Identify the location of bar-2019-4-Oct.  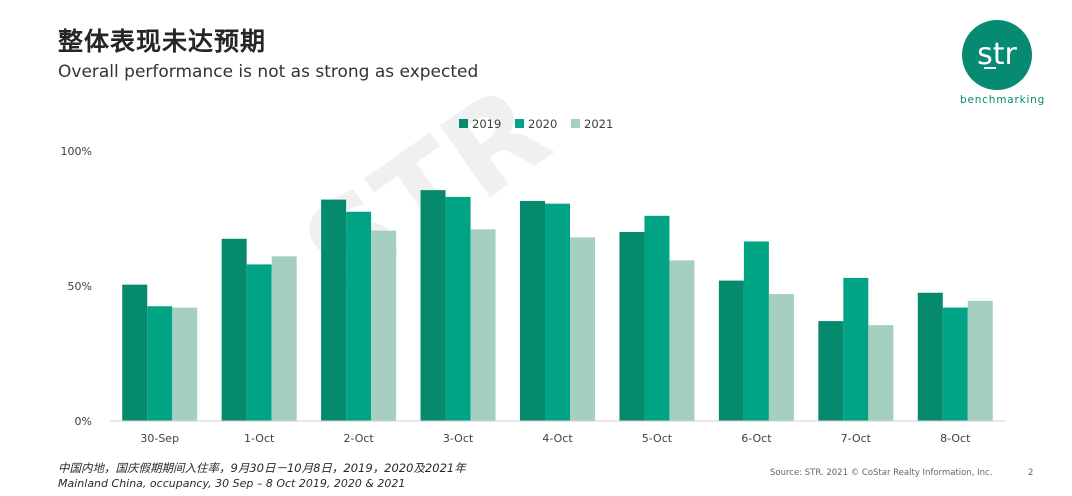
(532, 310).